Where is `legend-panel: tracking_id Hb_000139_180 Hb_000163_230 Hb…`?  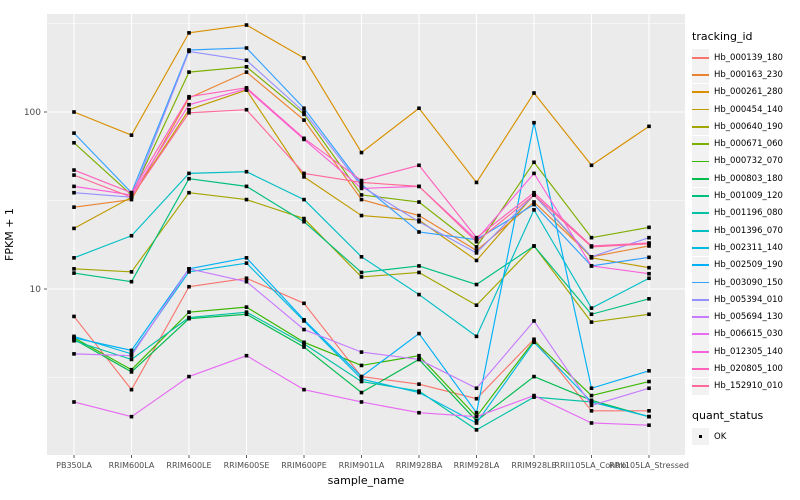
legend-panel: tracking_id Hb_000139_180 Hb_000163_230 Hb… is located at coordinates (746, 238).